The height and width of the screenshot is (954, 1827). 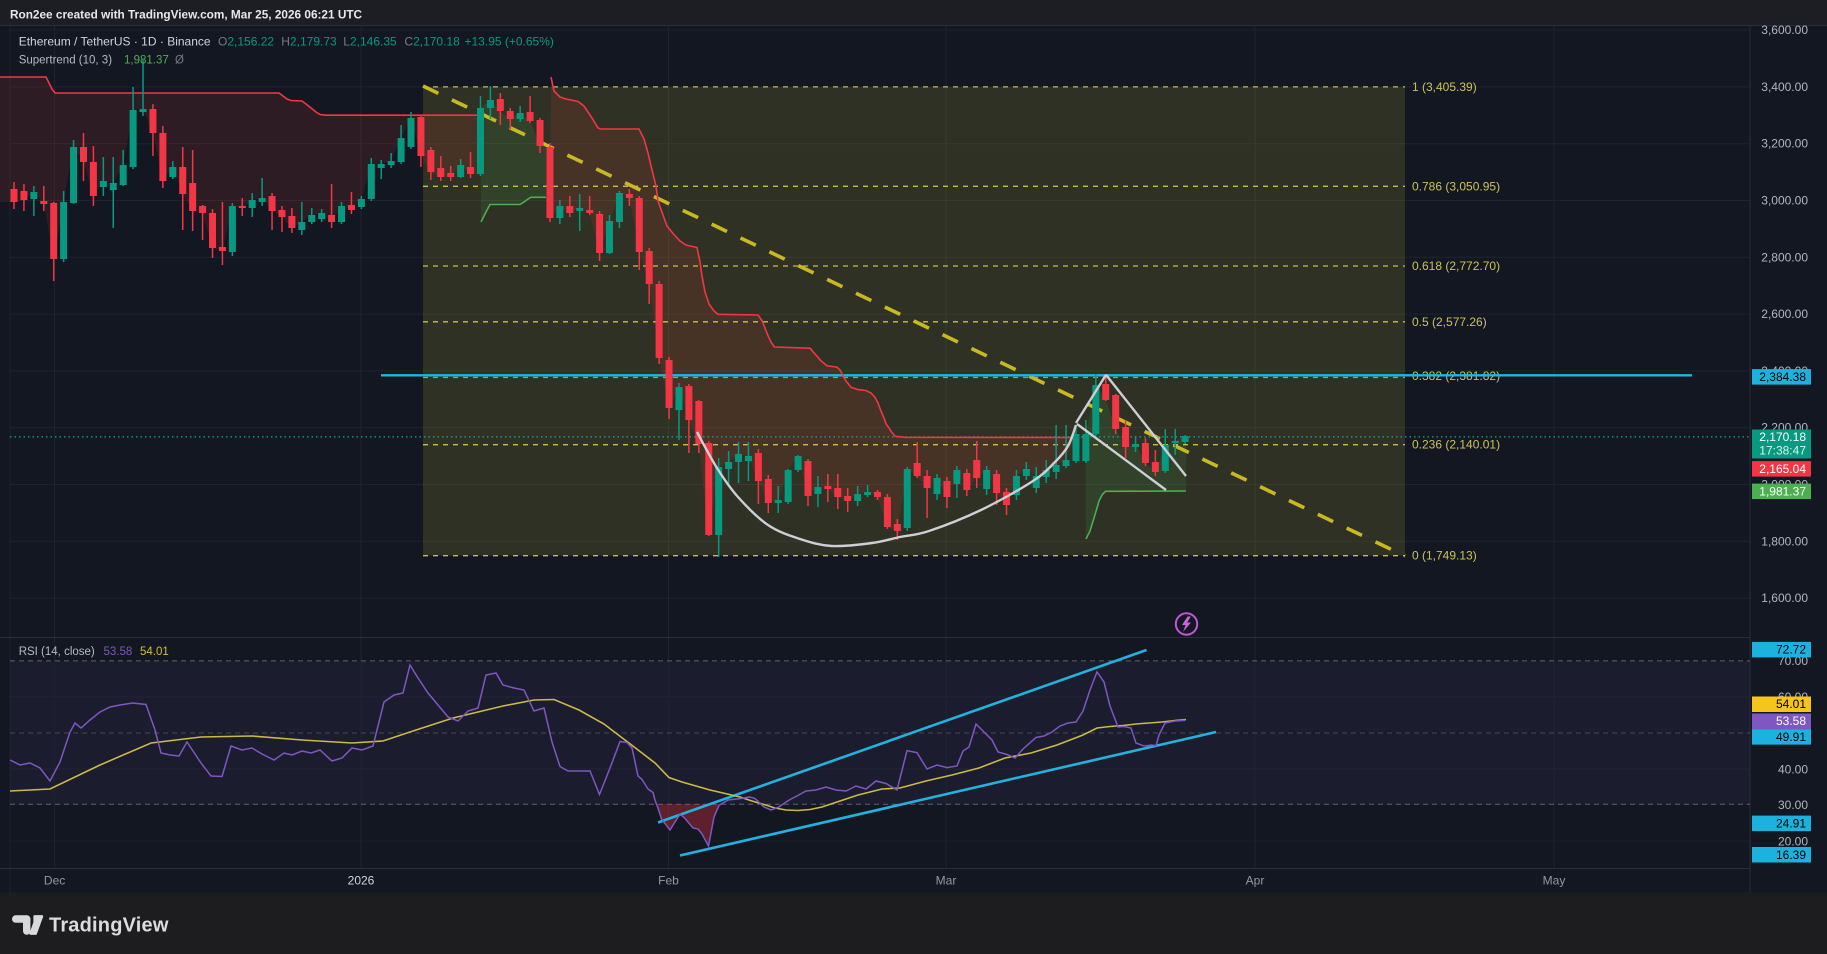 What do you see at coordinates (946, 881) in the screenshot?
I see `svg-text: Mar` at bounding box center [946, 881].